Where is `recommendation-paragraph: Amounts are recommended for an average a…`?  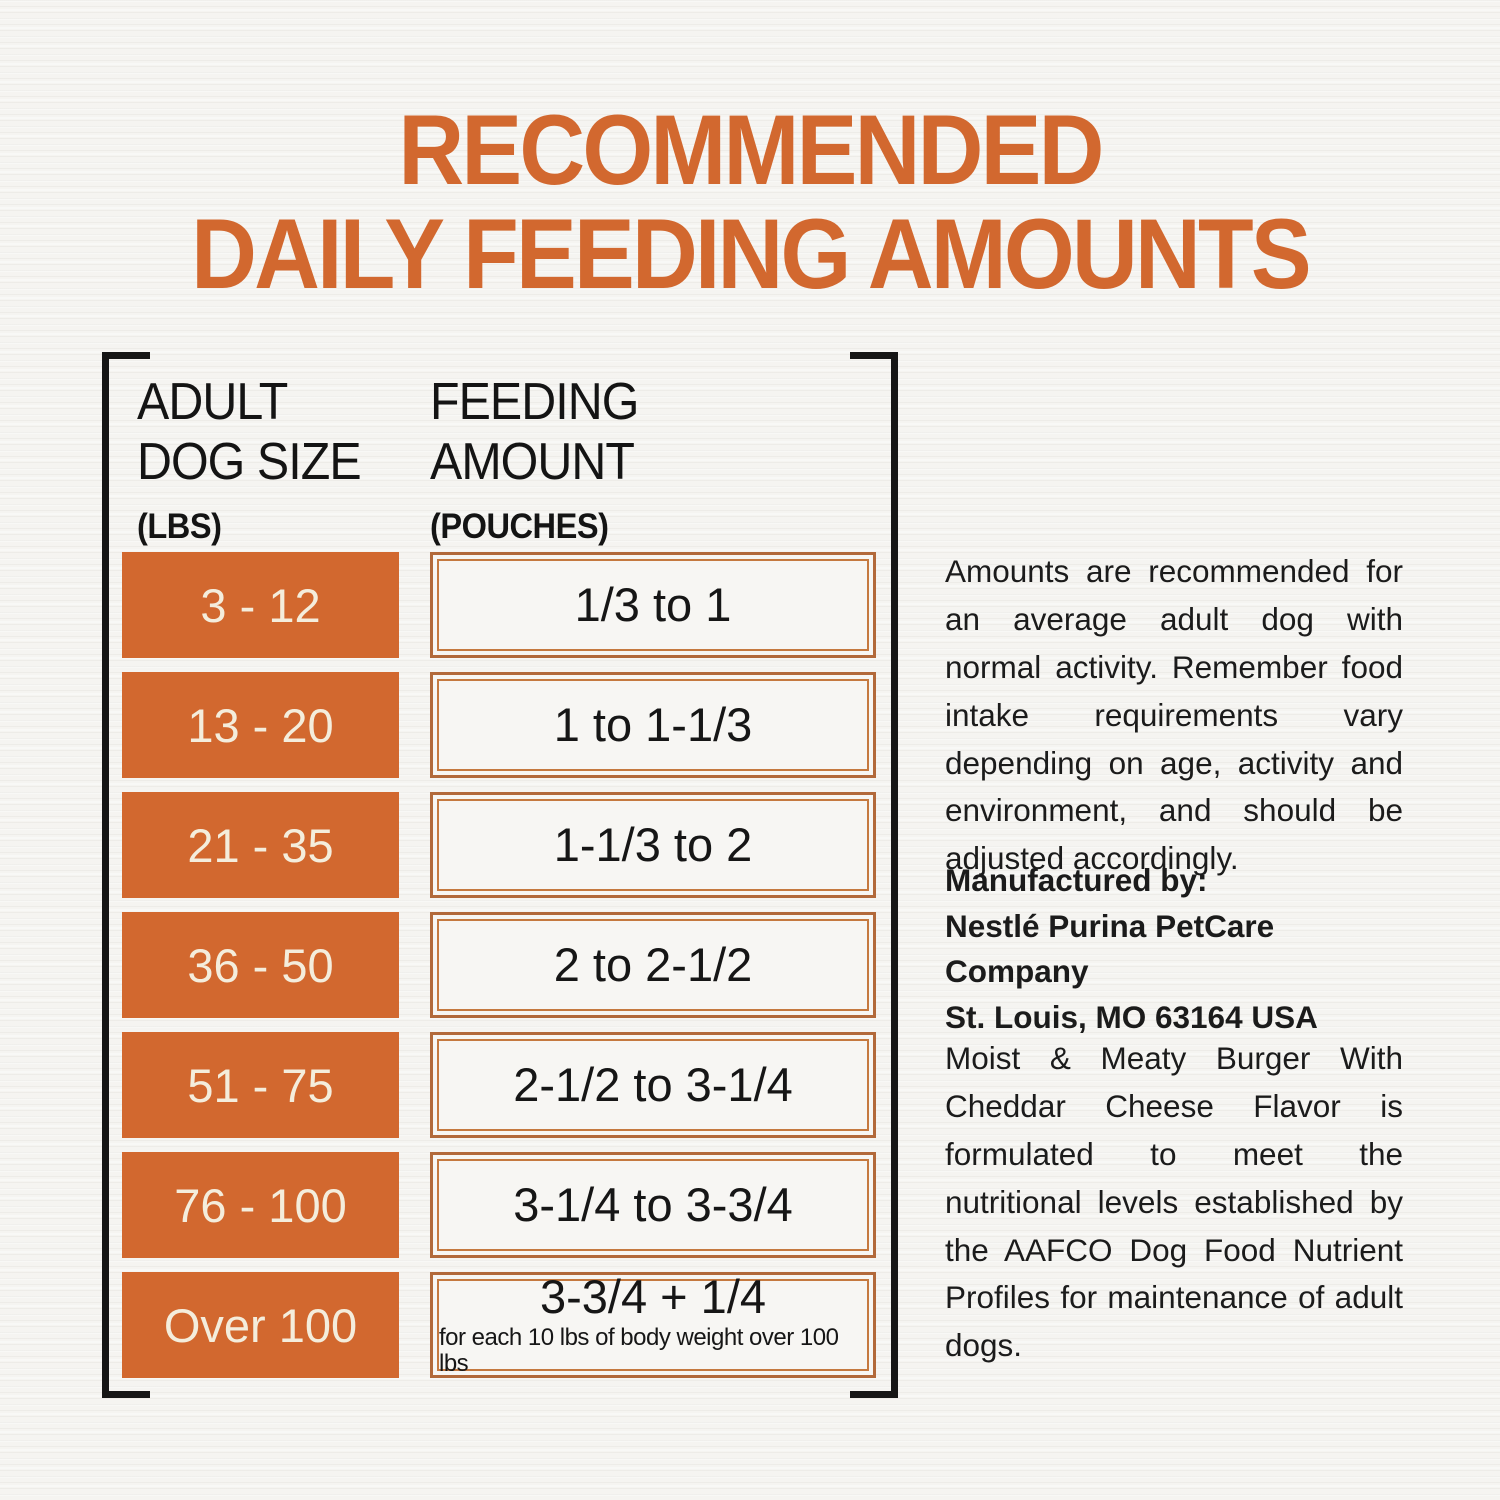 recommendation-paragraph: Amounts are recommended for an average a… is located at coordinates (1174, 715).